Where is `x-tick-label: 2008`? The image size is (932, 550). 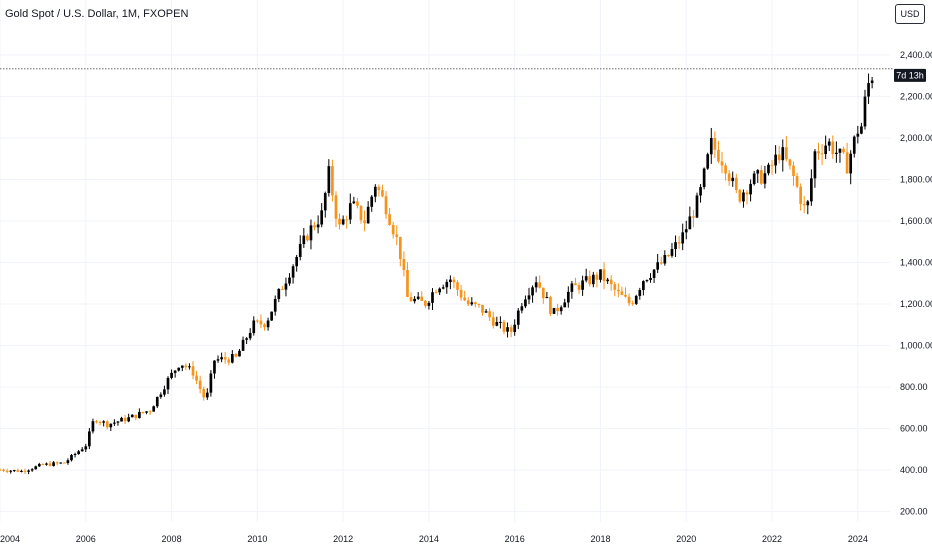 x-tick-label: 2008 is located at coordinates (172, 539).